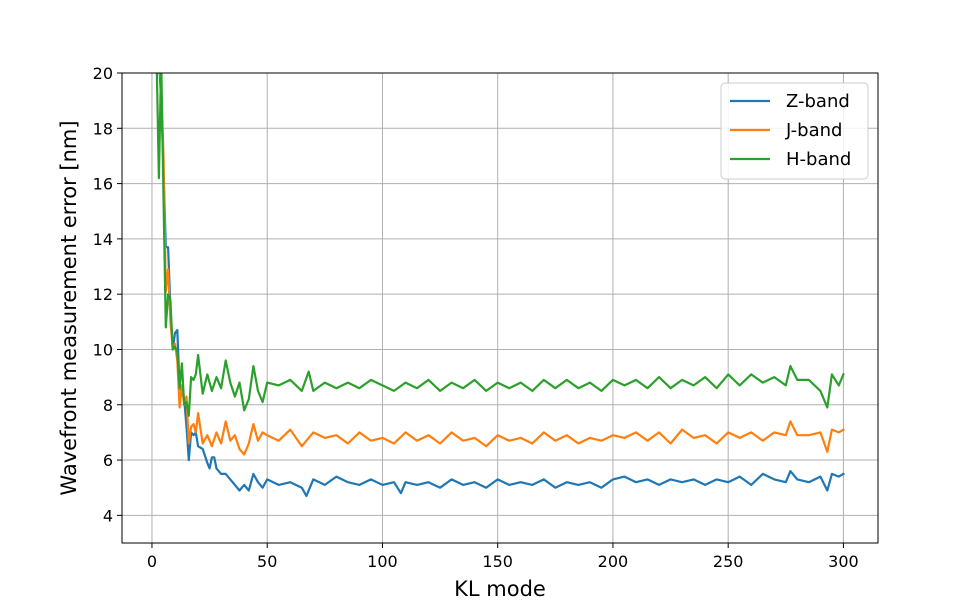 The height and width of the screenshot is (610, 976). I want to click on legend: Z-band J-band H-band, so click(794, 131).